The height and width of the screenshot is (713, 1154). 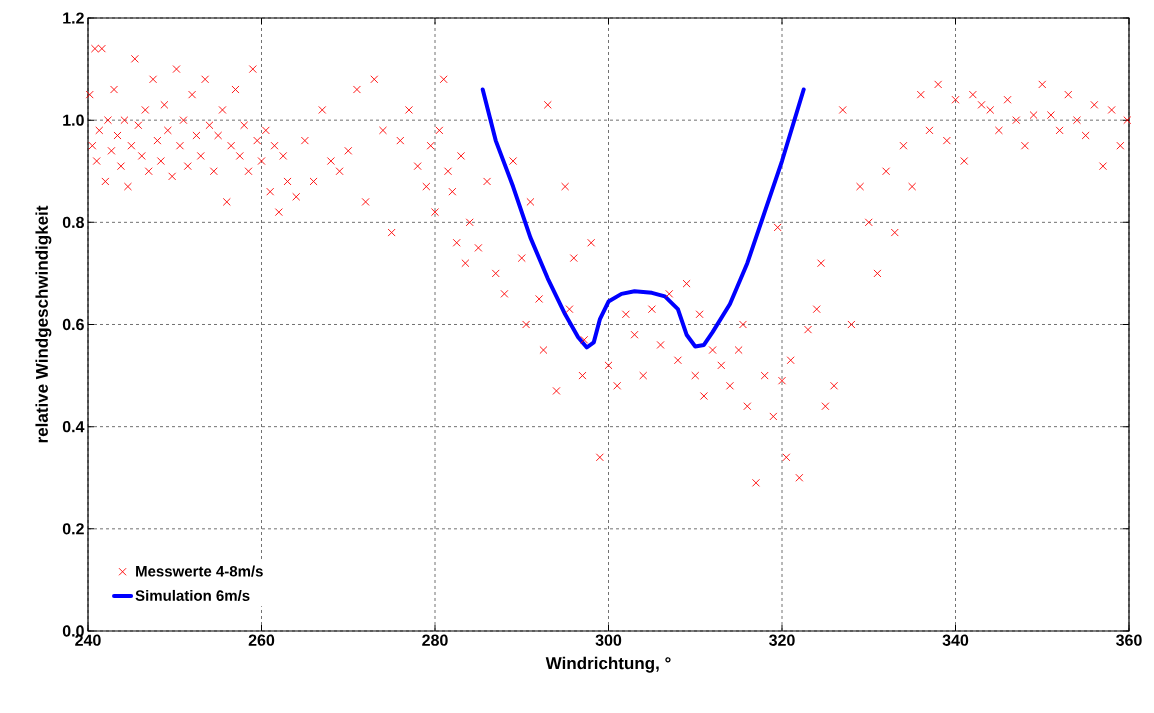 What do you see at coordinates (1129, 640) in the screenshot?
I see `x-tick-label: 360` at bounding box center [1129, 640].